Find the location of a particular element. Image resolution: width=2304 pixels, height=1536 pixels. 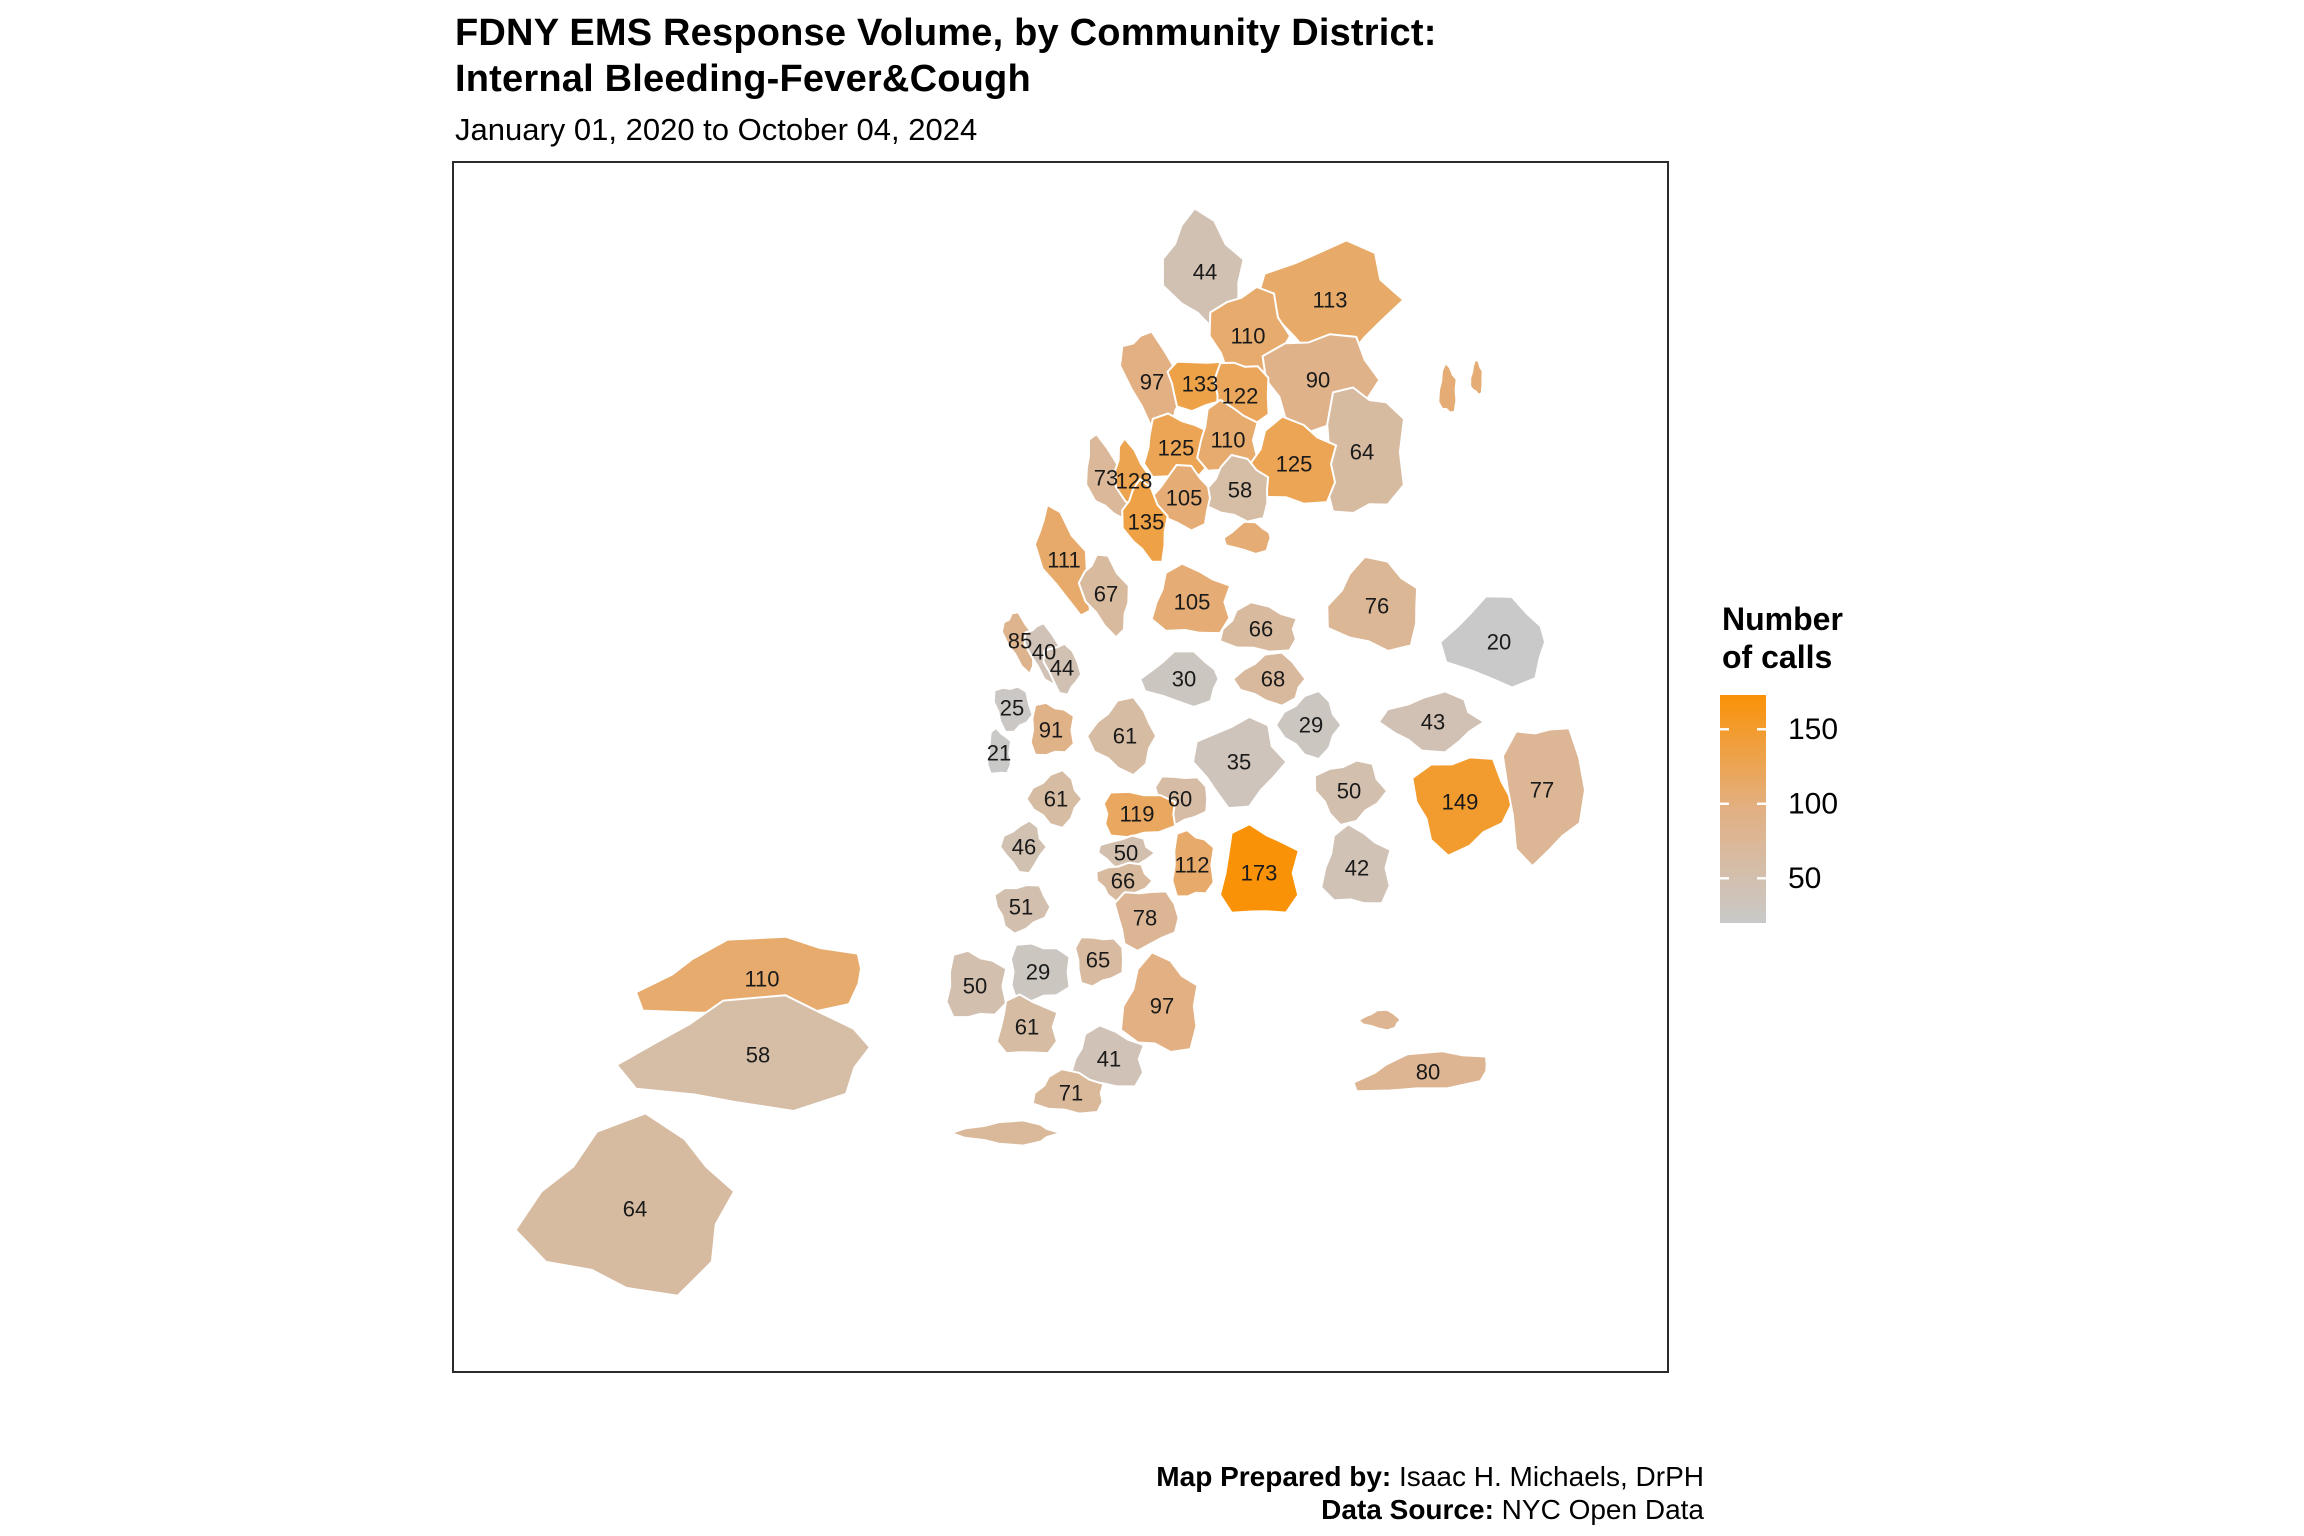

district-label: 46 is located at coordinates (1024, 847).